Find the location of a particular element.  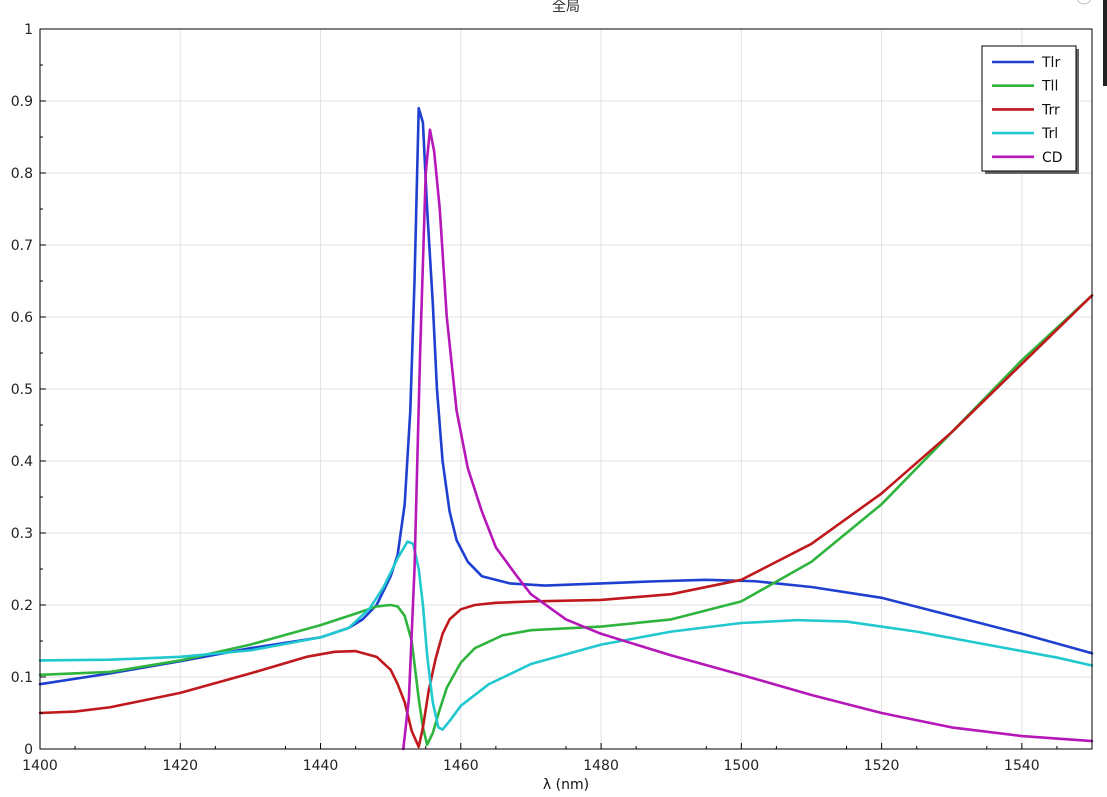

y-axis-ticks: 0 0.1 0.2 0.3 0.4 0.5 0.6 0.7 0.8 0.9 1 is located at coordinates (28, 390).